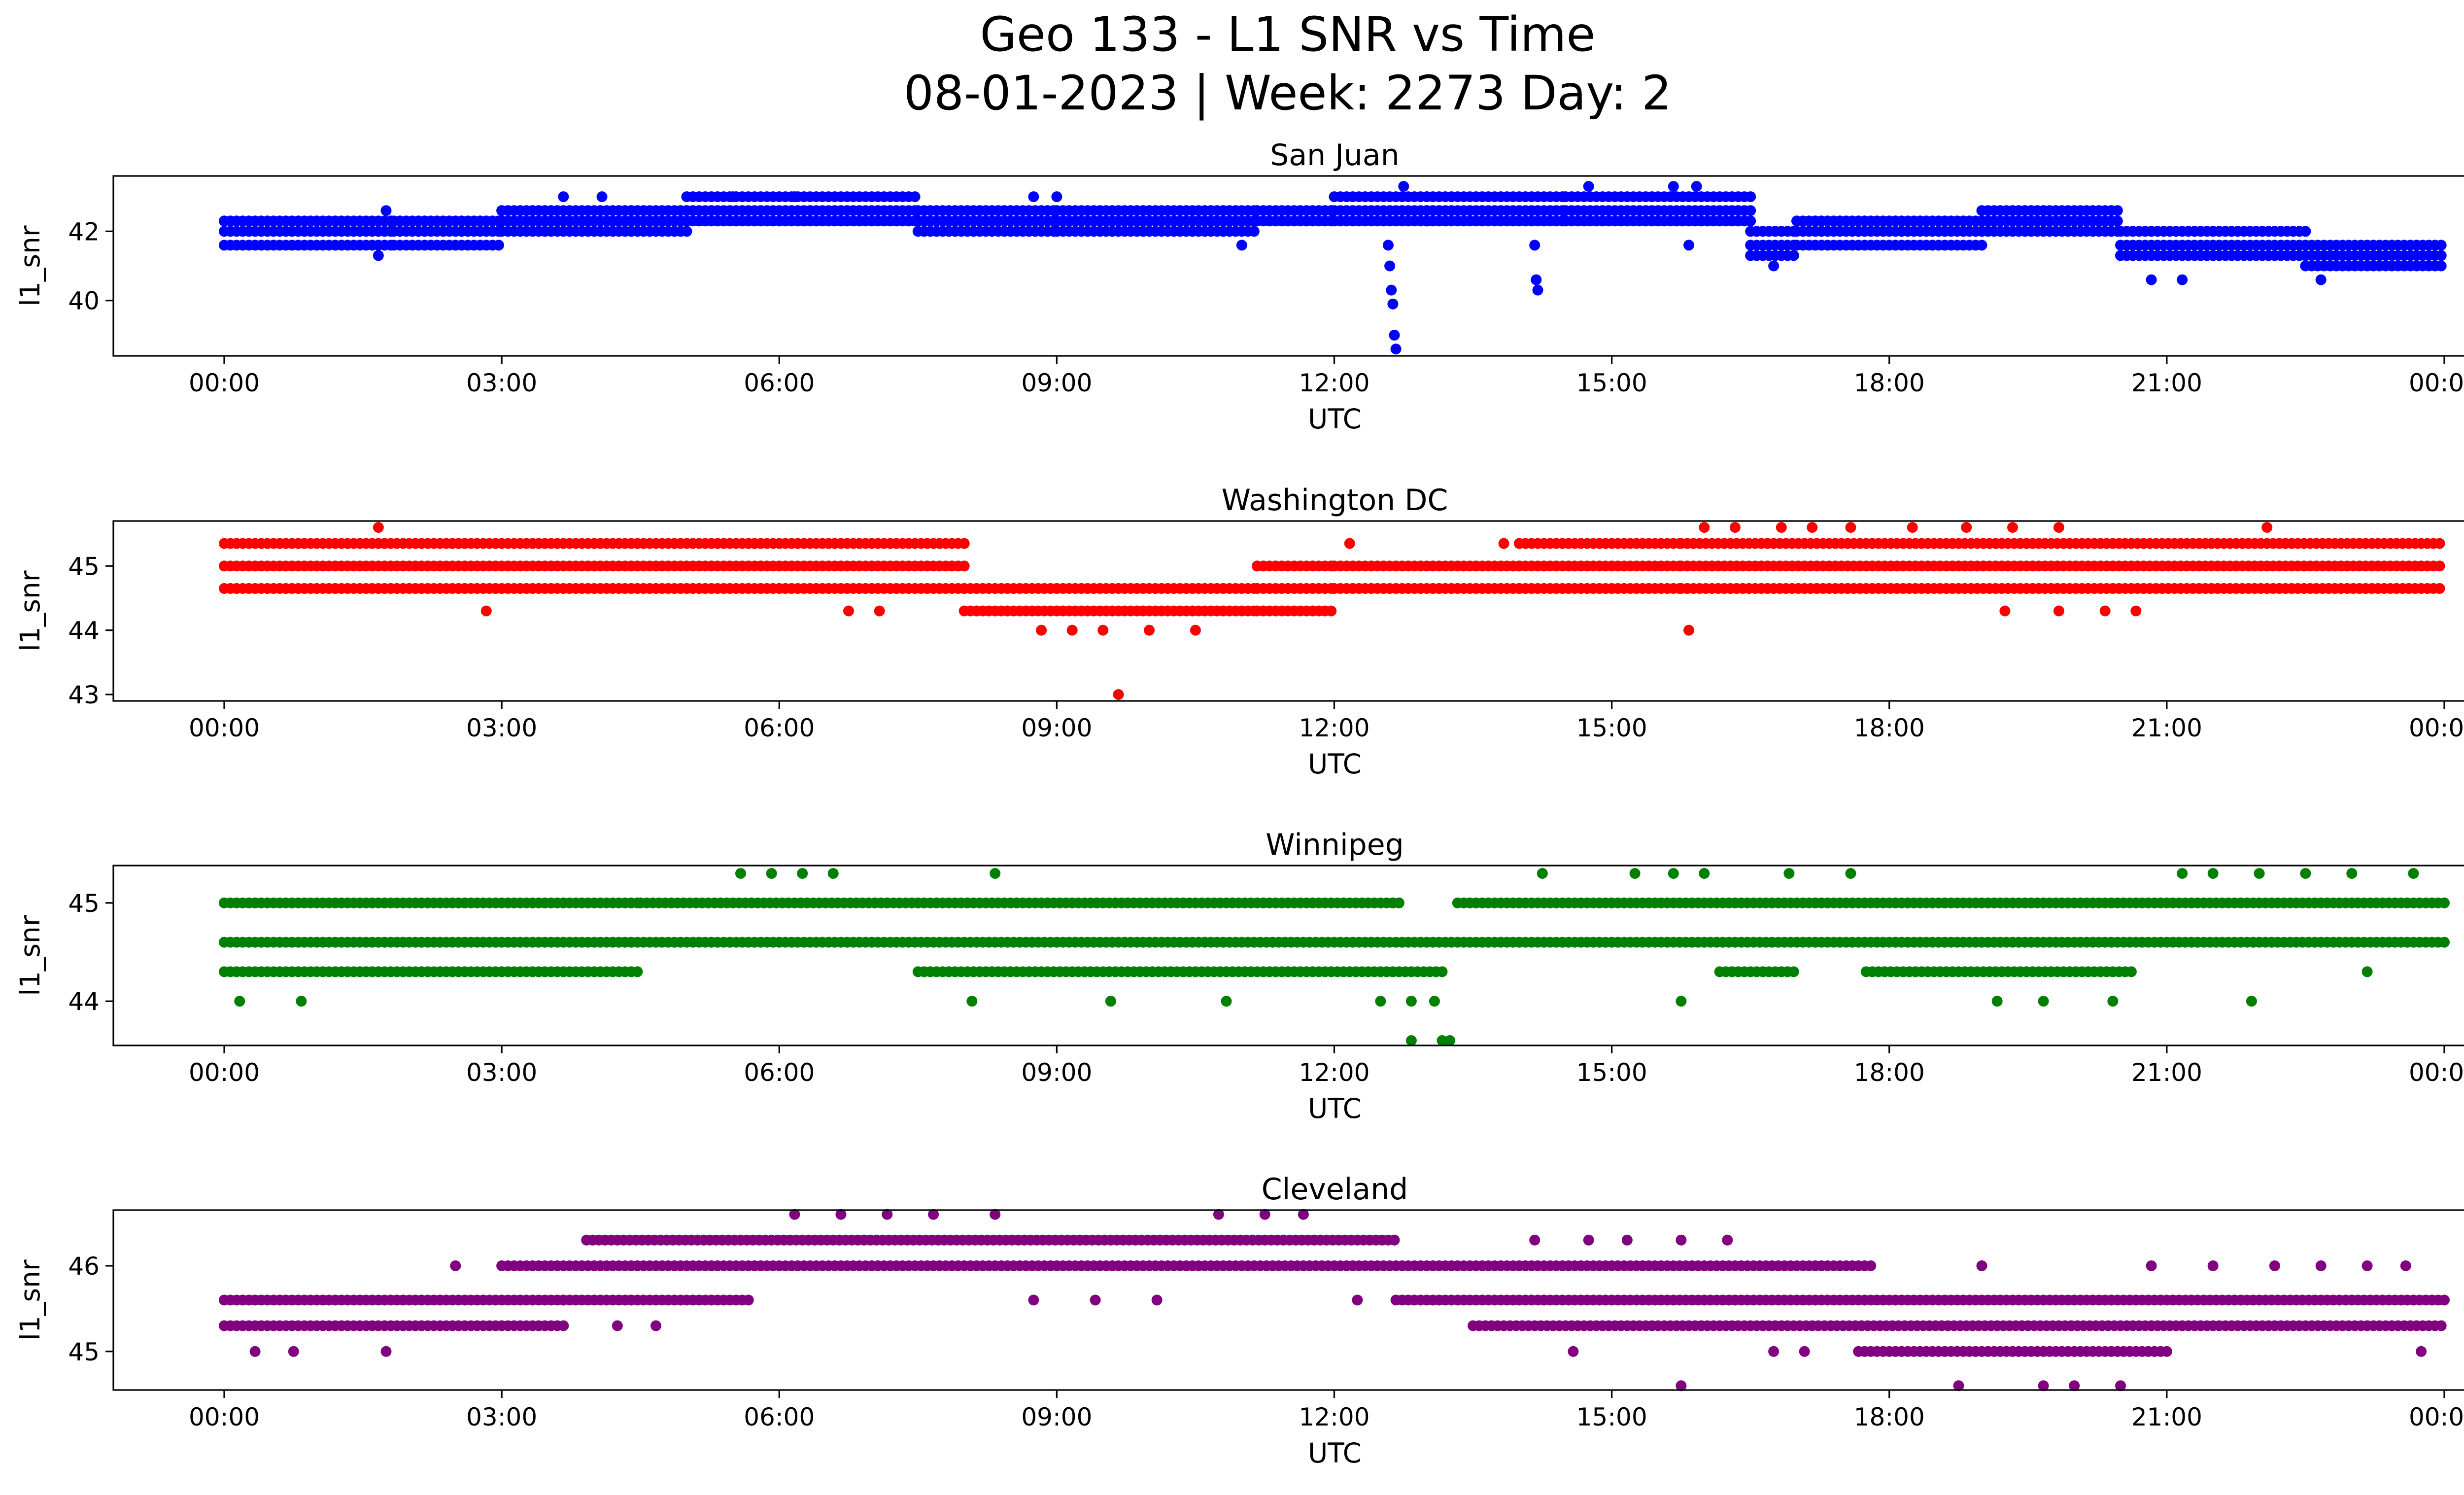 Image resolution: width=2464 pixels, height=1495 pixels. I want to click on data-points, so click(1332, 611).